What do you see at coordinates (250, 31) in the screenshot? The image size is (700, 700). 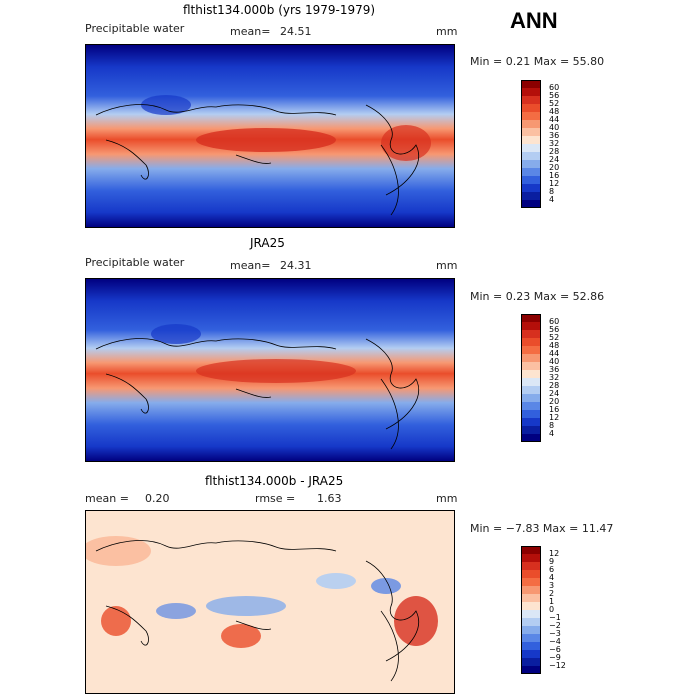 I see `panel1-mean-label: mean=` at bounding box center [250, 31].